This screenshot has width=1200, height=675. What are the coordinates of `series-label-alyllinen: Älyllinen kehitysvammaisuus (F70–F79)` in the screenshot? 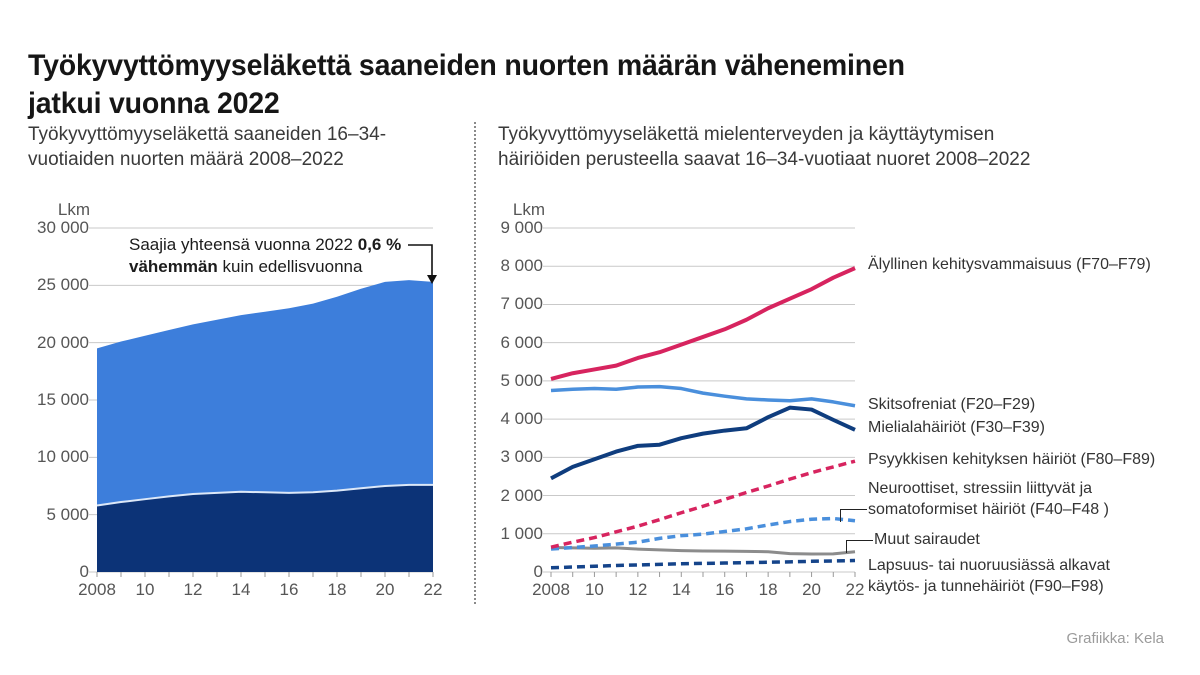 It's located at (1009, 264).